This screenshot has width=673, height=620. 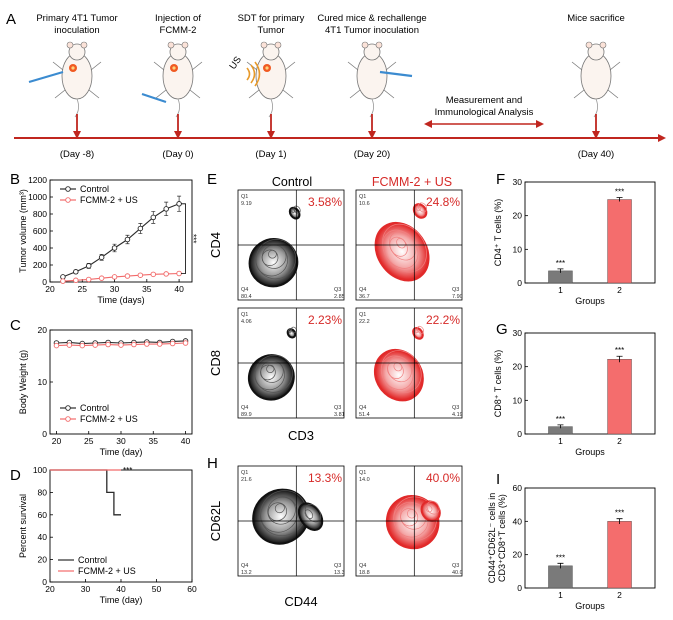 I want to click on quadrant-value: 80.4, so click(x=246, y=297).